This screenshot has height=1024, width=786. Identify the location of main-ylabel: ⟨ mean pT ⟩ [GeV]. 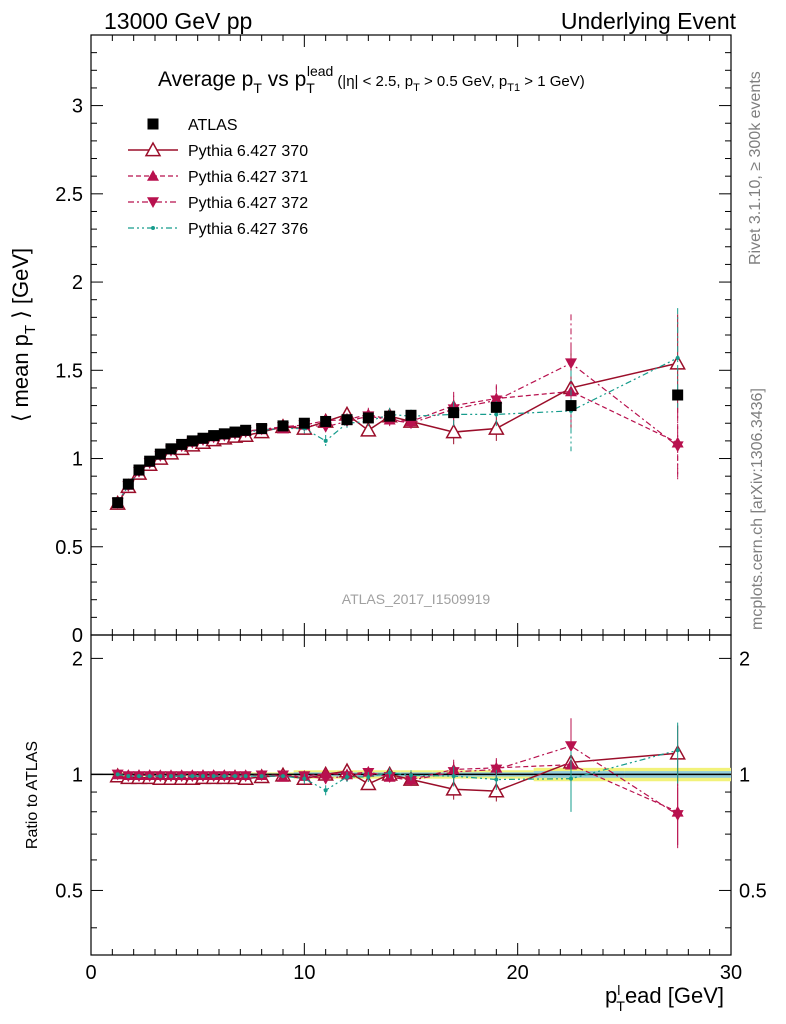
(23, 335).